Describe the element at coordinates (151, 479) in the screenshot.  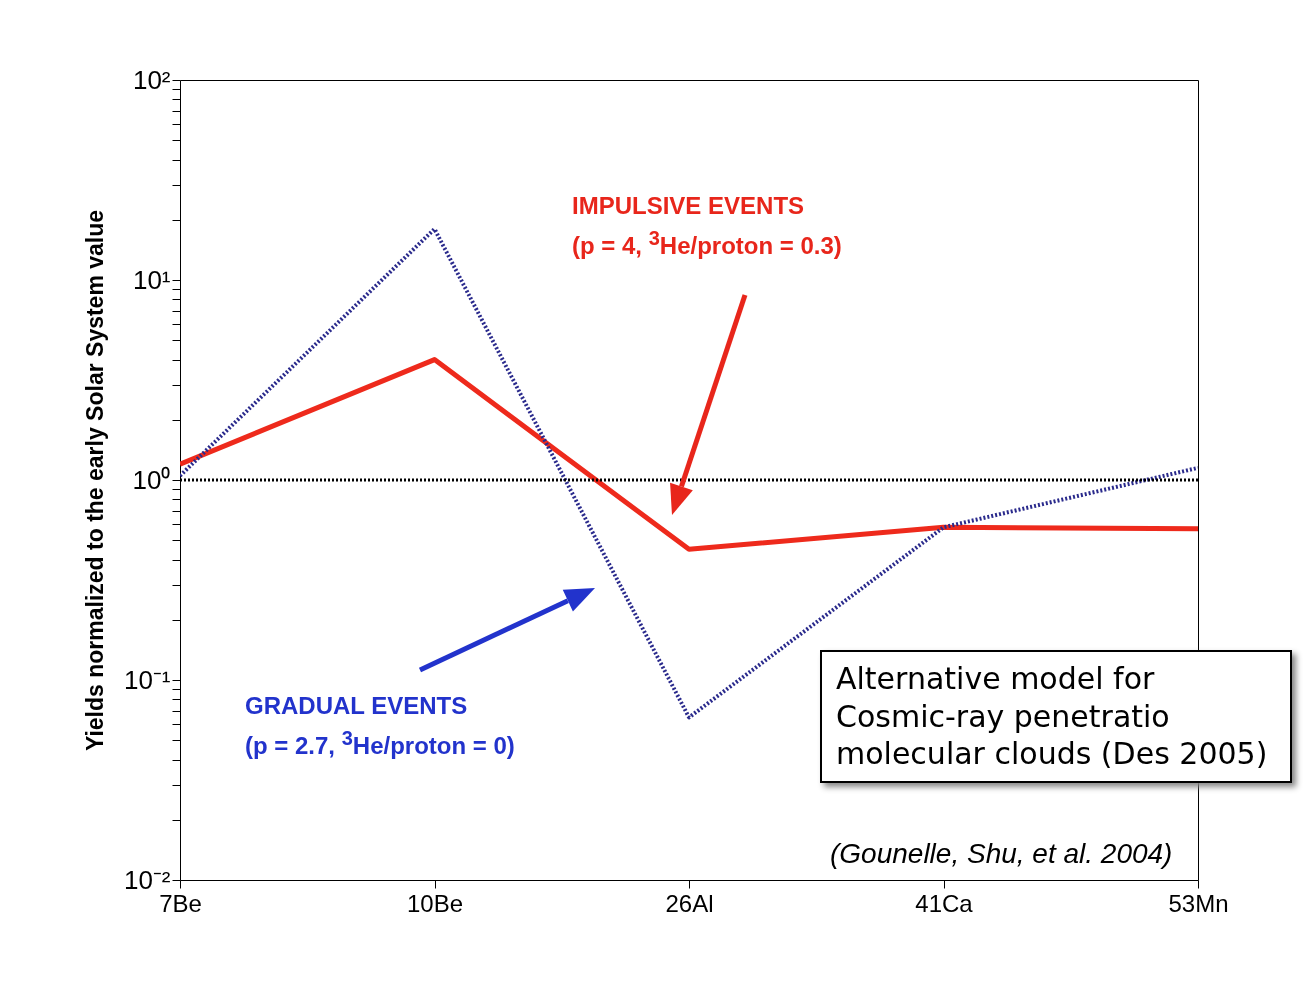
I see `y-tick-label: 10⁰` at that location.